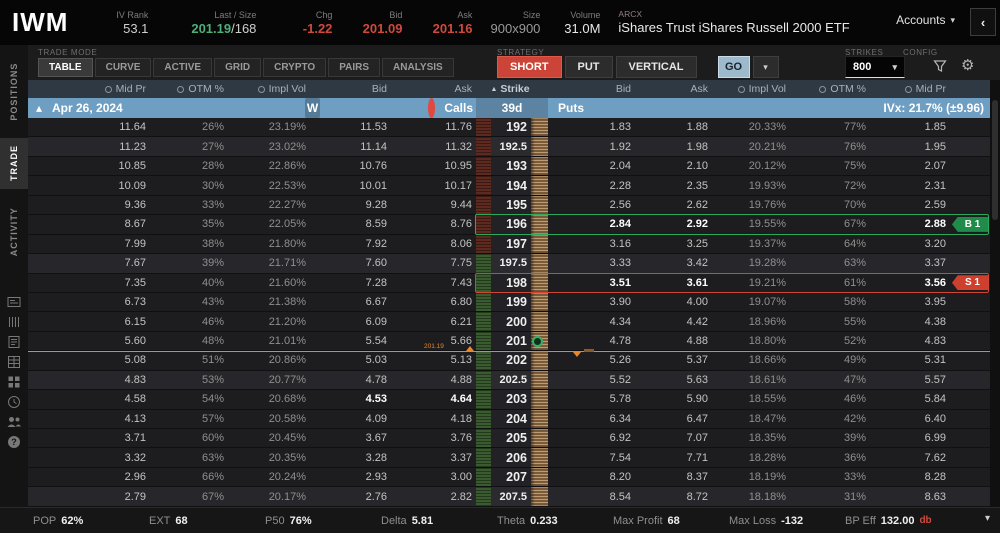 The height and width of the screenshot is (533, 1000). Describe the element at coordinates (14, 91) in the screenshot. I see `sidebar-tab-positions: POSITIONS` at that location.